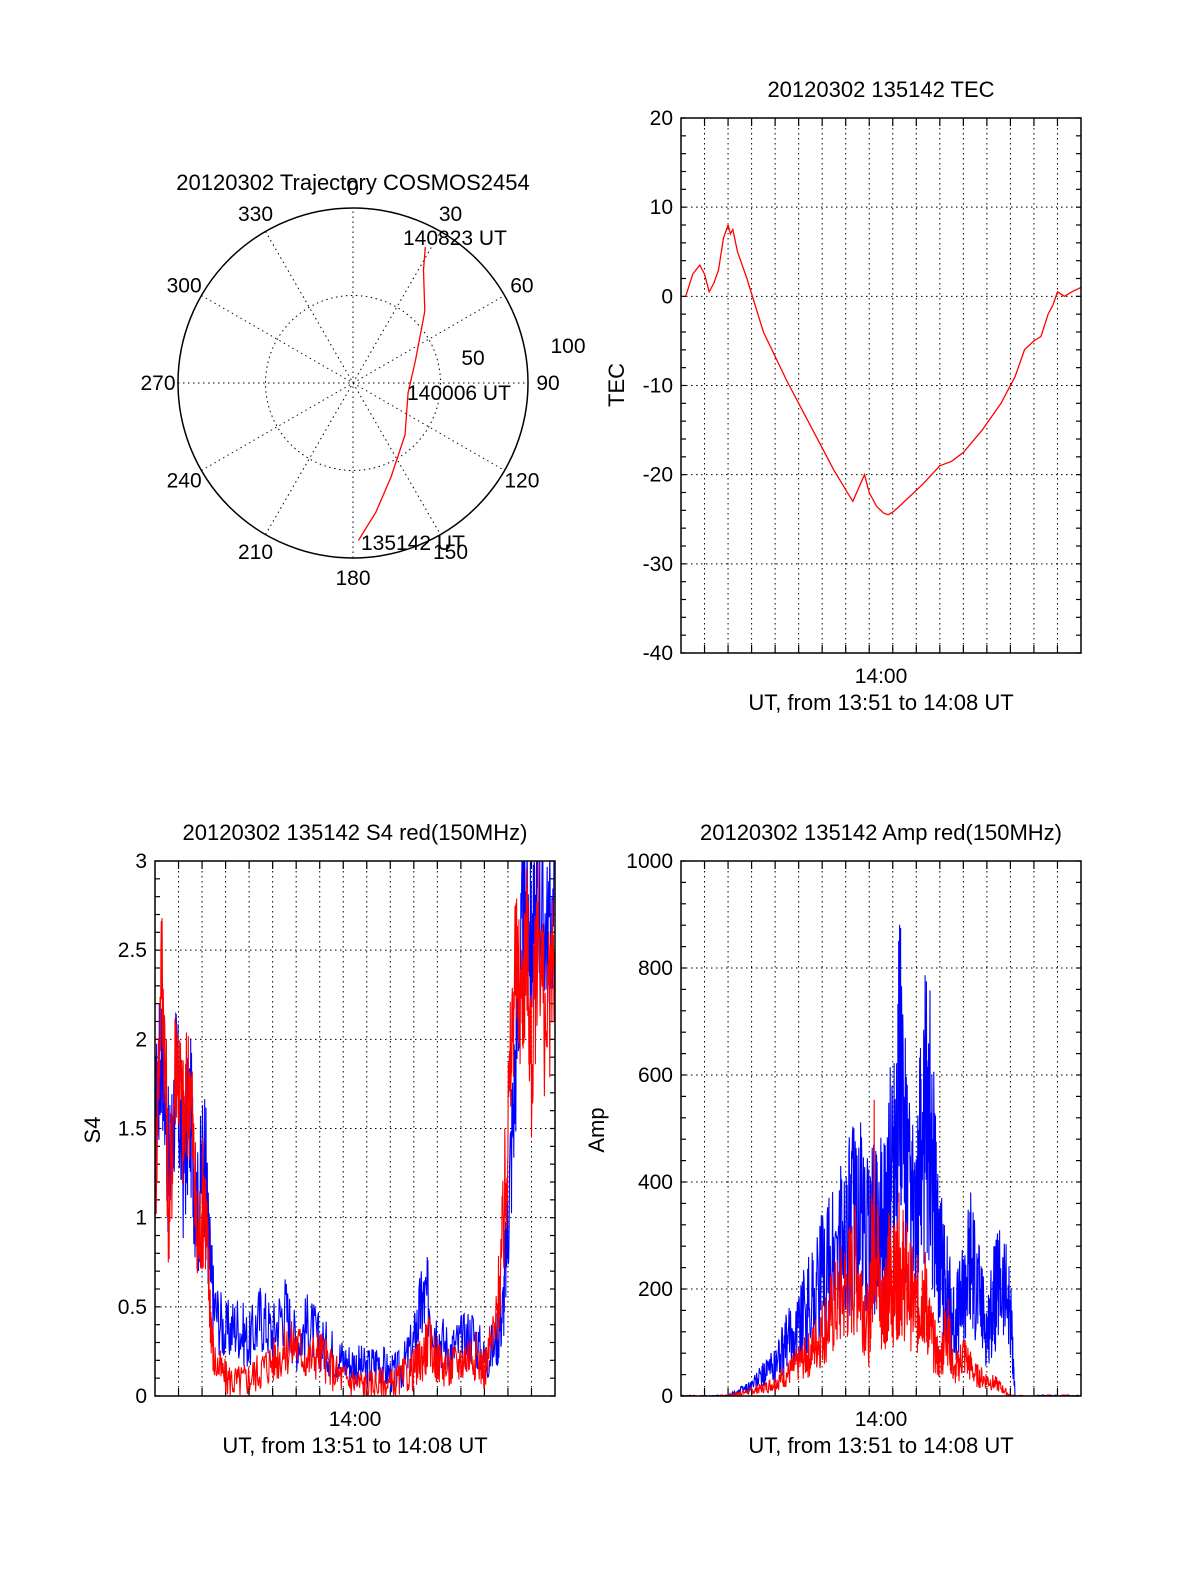  I want to click on polar-angle-label-90: 90, so click(547, 383).